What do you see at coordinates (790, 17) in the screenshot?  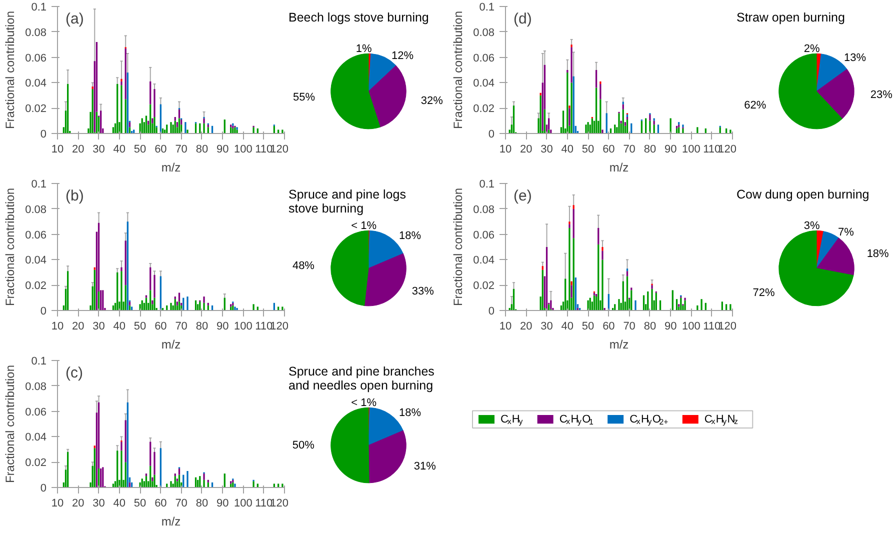 I see `chart-title: Straw open burning` at bounding box center [790, 17].